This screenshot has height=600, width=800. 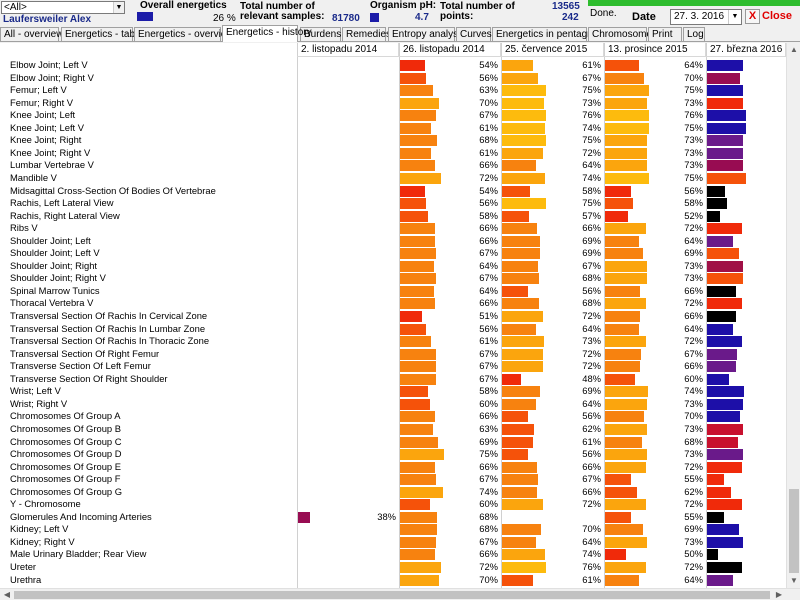 What do you see at coordinates (393, 241) in the screenshot?
I see `table-row: Shoulder Joint; Left 66% 69% 64%` at bounding box center [393, 241].